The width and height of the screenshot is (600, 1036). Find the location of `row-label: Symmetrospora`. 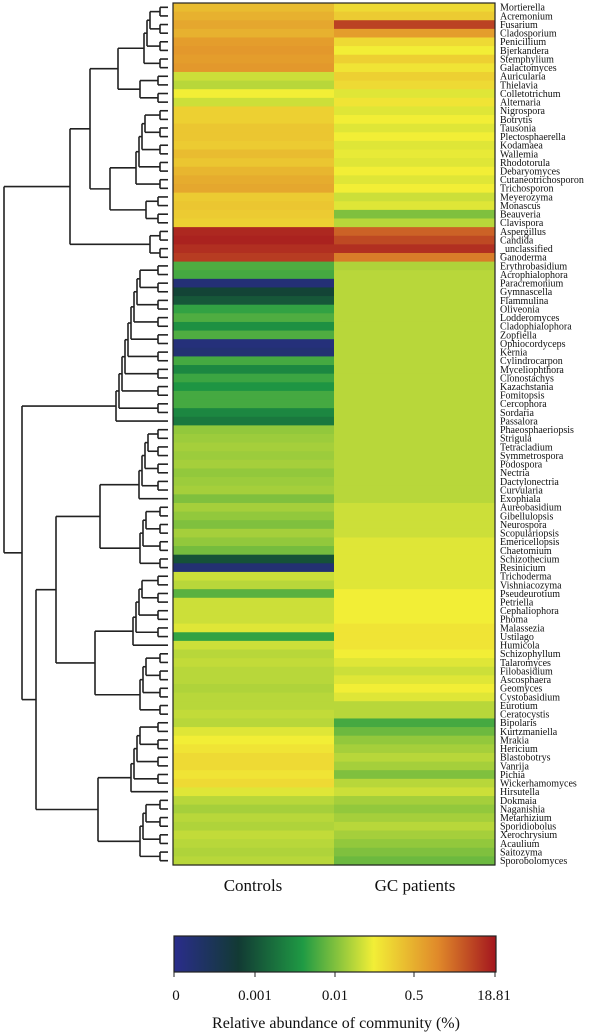

row-label: Symmetrospora is located at coordinates (532, 456).